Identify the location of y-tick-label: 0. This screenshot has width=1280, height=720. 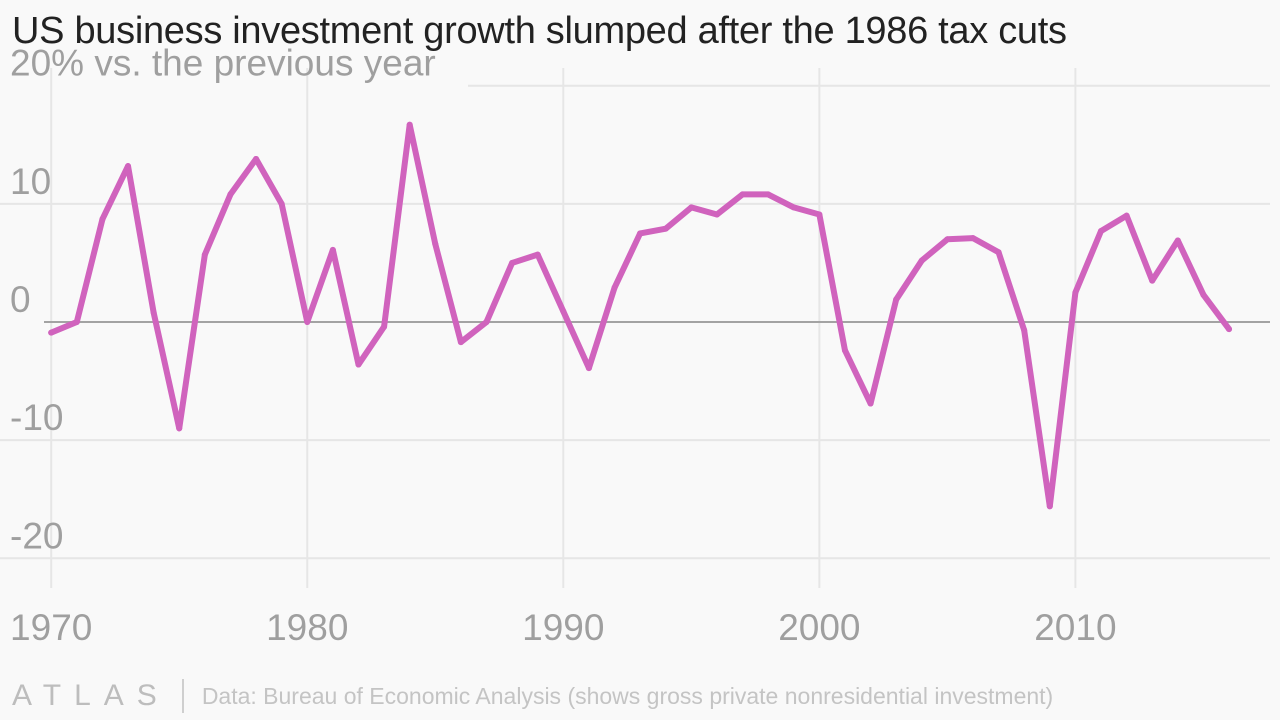
(20, 299).